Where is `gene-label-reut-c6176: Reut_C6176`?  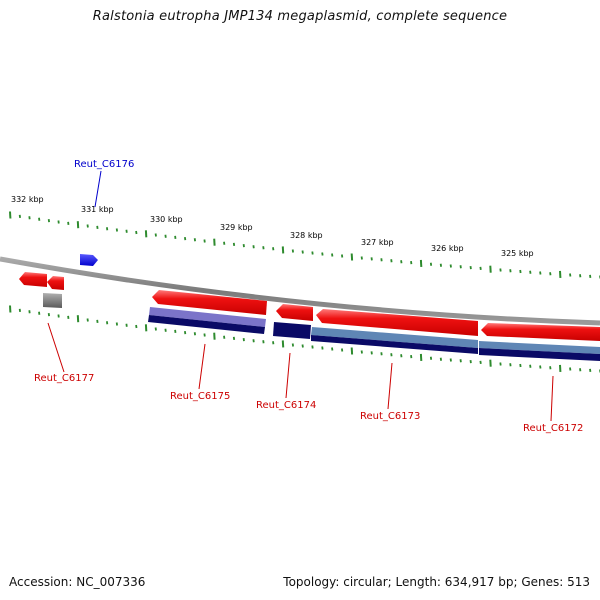 gene-label-reut-c6176: Reut_C6176 is located at coordinates (104, 164).